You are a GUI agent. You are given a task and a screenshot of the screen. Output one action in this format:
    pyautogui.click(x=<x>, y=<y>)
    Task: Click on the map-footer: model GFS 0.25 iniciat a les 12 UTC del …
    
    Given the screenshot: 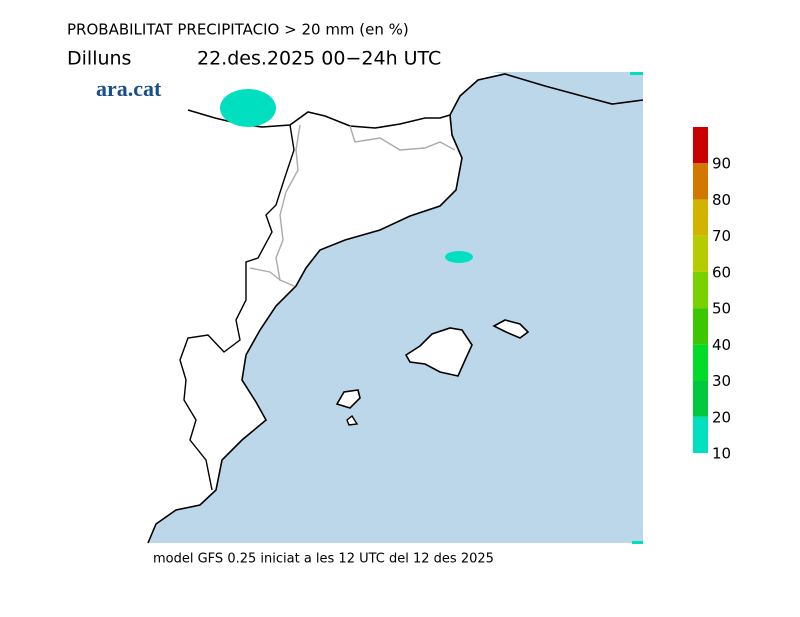 What is the action you would take?
    pyautogui.click(x=323, y=559)
    